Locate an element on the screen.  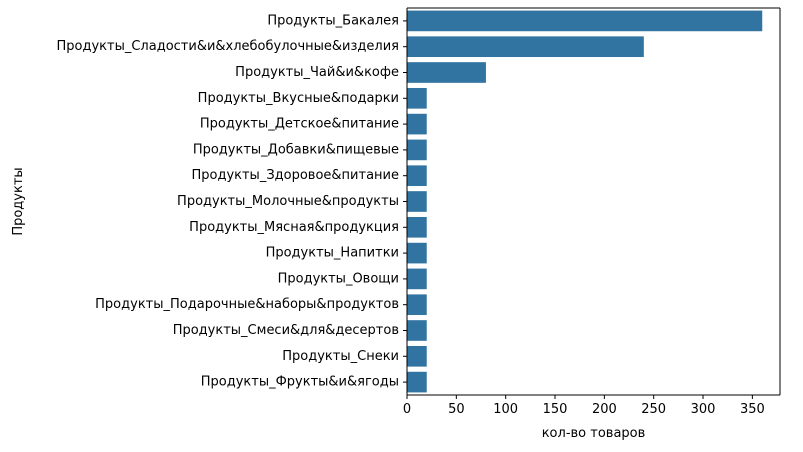
y-tick-label: Продукты_Смеси&для&десертов is located at coordinates (286, 330).